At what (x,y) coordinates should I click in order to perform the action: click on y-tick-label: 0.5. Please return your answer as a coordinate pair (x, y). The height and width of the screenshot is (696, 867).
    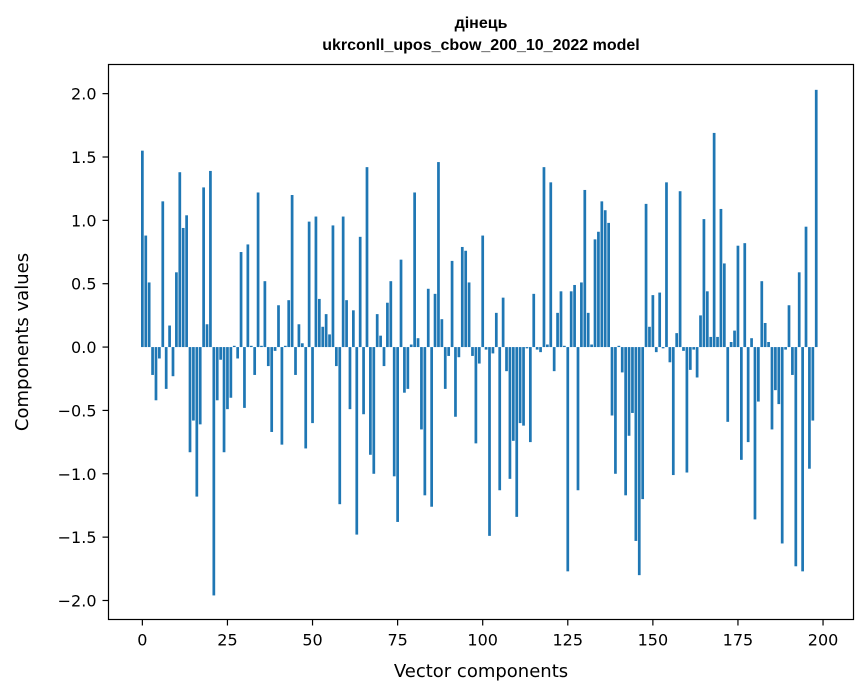
    Looking at the image, I should click on (83, 284).